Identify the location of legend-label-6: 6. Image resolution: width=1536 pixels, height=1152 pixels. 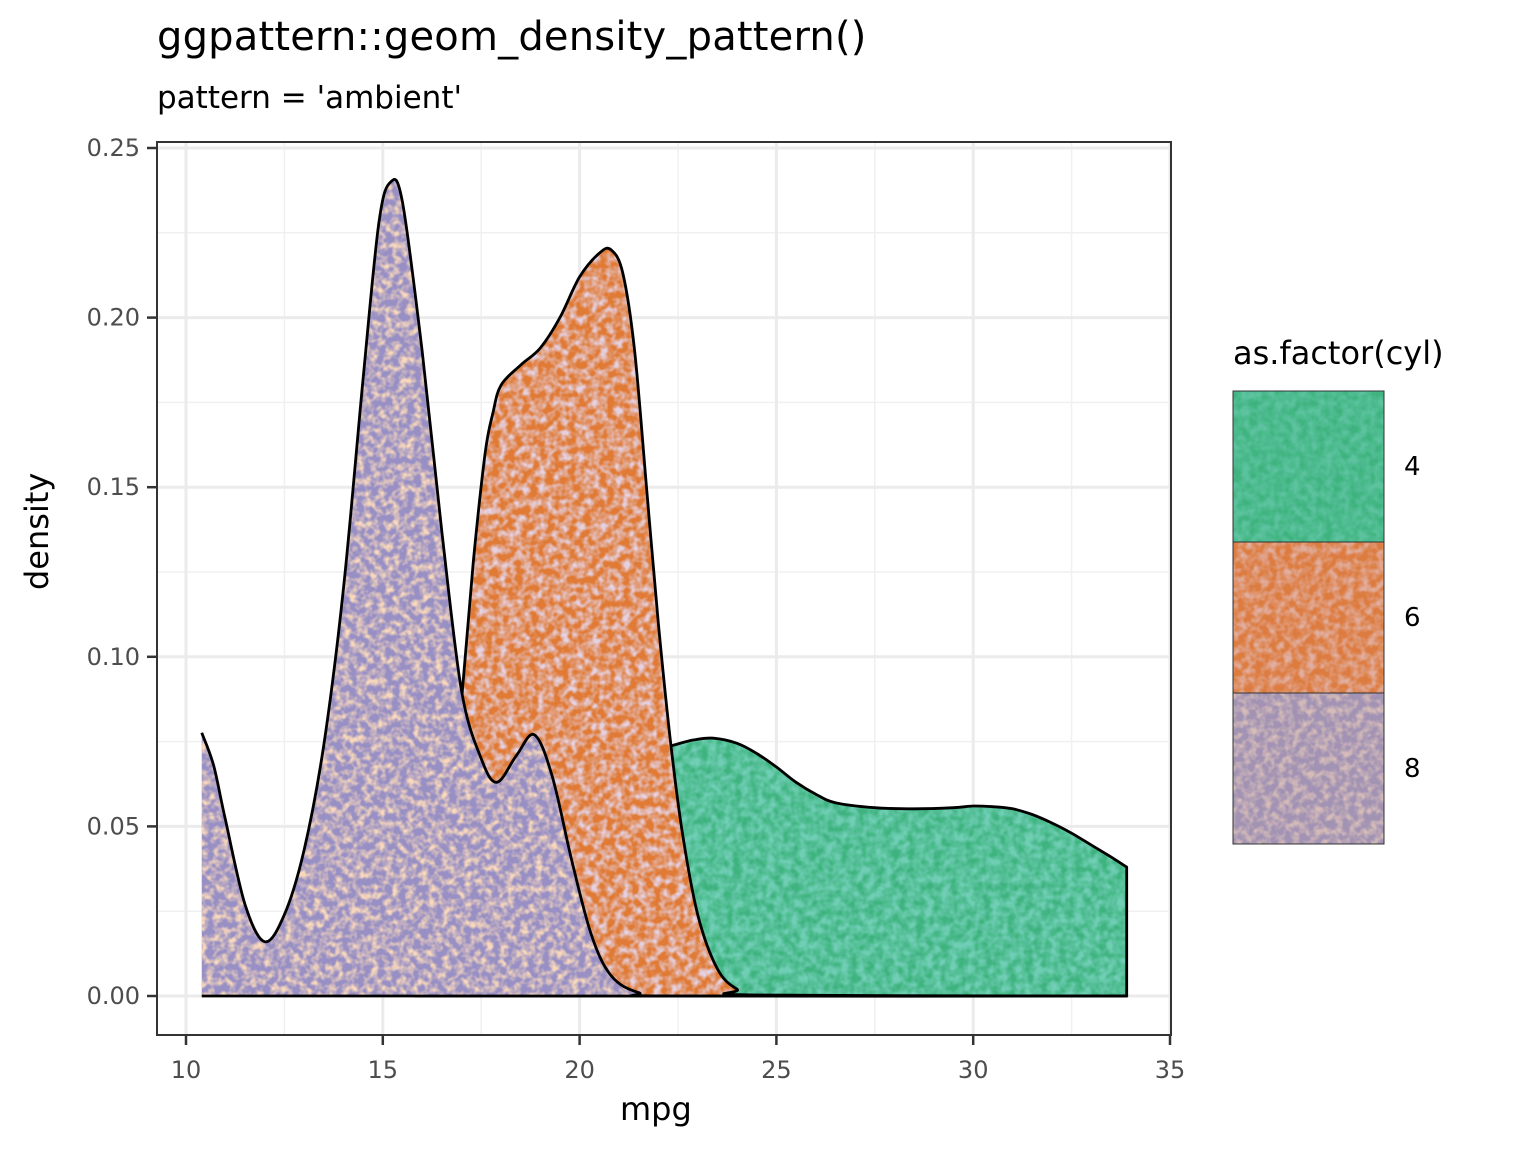
(1412, 618).